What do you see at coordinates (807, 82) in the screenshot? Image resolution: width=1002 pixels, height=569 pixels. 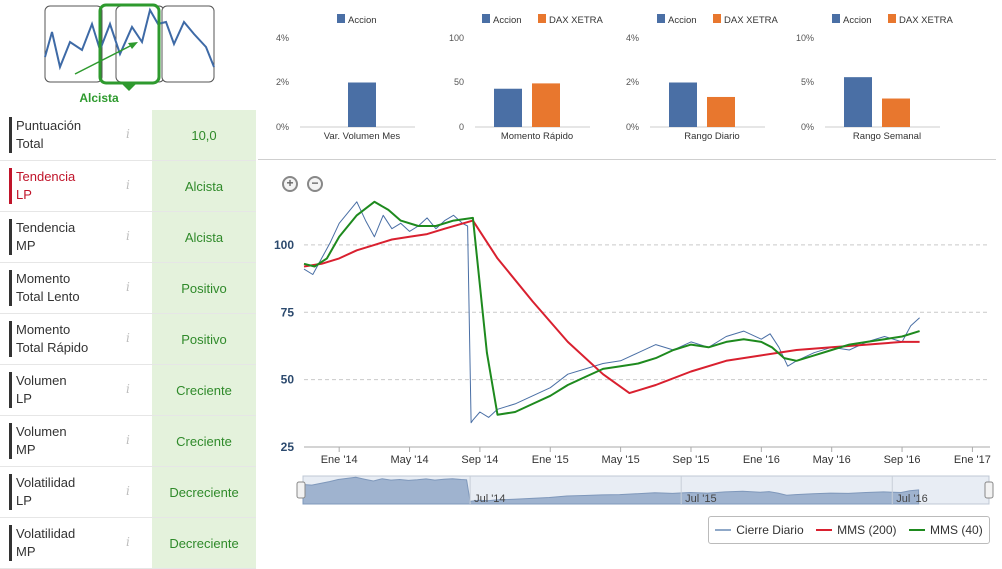 I see `mini-axis-label: 5%` at bounding box center [807, 82].